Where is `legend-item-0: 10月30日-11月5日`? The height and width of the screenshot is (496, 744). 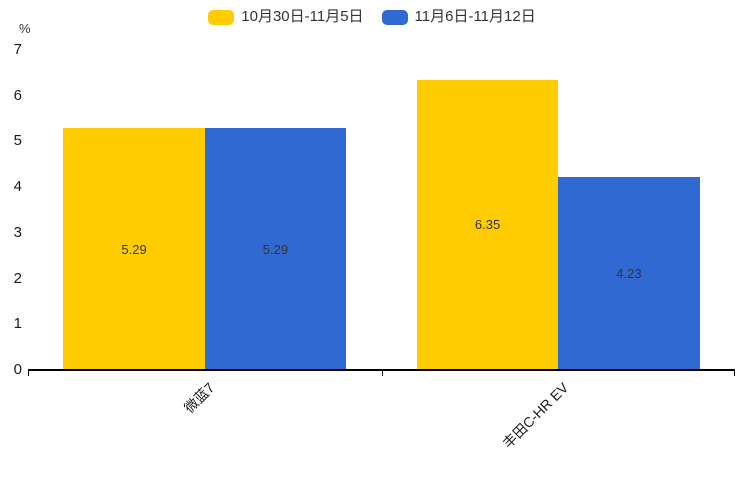
legend-item-0: 10月30日-11月5日 is located at coordinates (286, 17).